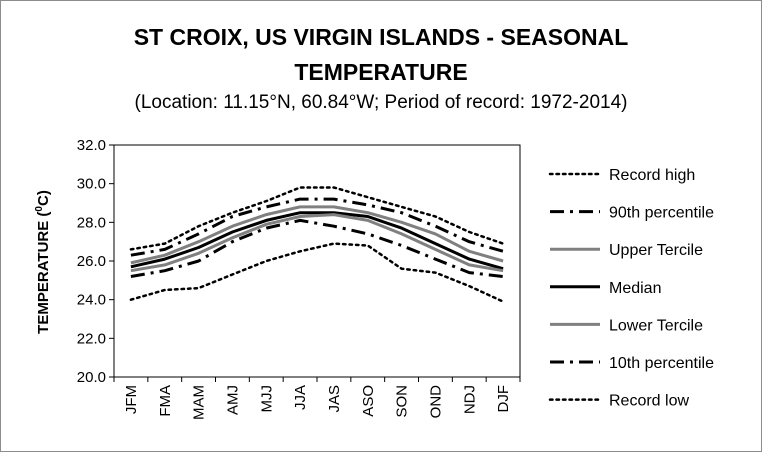  What do you see at coordinates (334, 399) in the screenshot?
I see `x-tick-label: JAS` at bounding box center [334, 399].